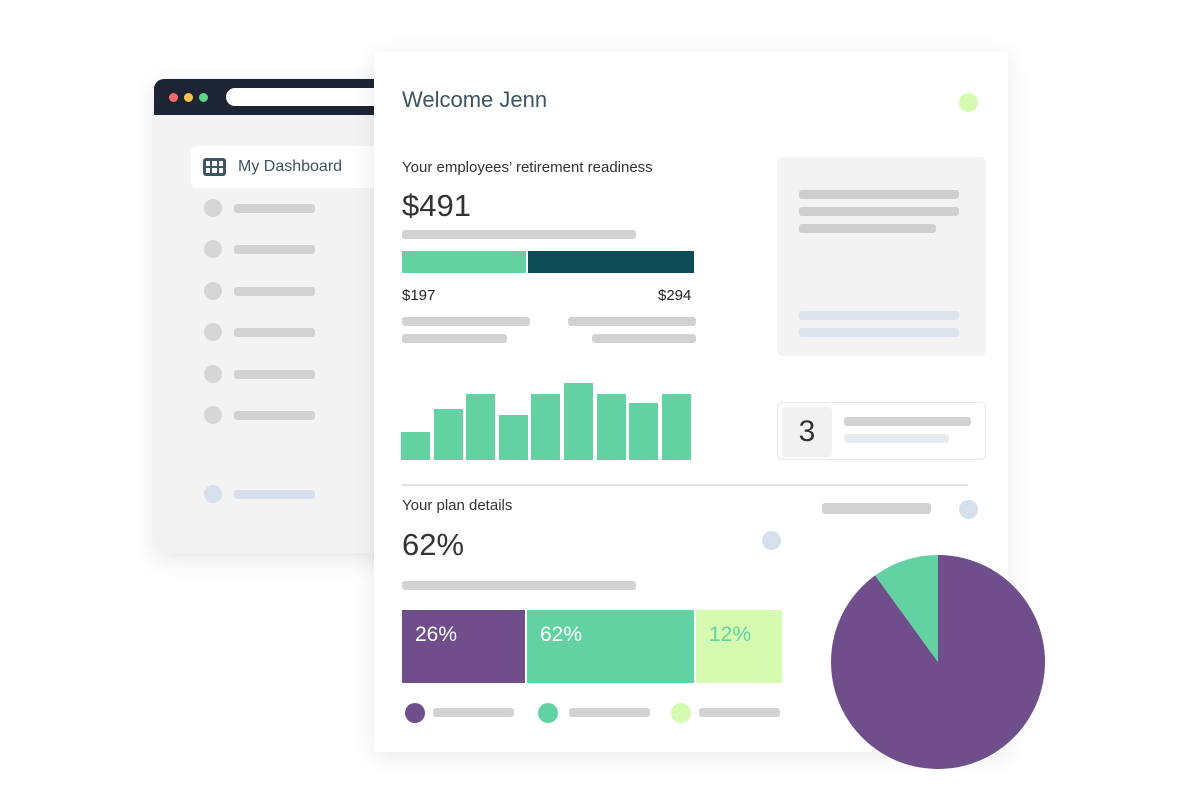 The height and width of the screenshot is (788, 1200). I want to click on counter-card: 3, so click(881, 431).